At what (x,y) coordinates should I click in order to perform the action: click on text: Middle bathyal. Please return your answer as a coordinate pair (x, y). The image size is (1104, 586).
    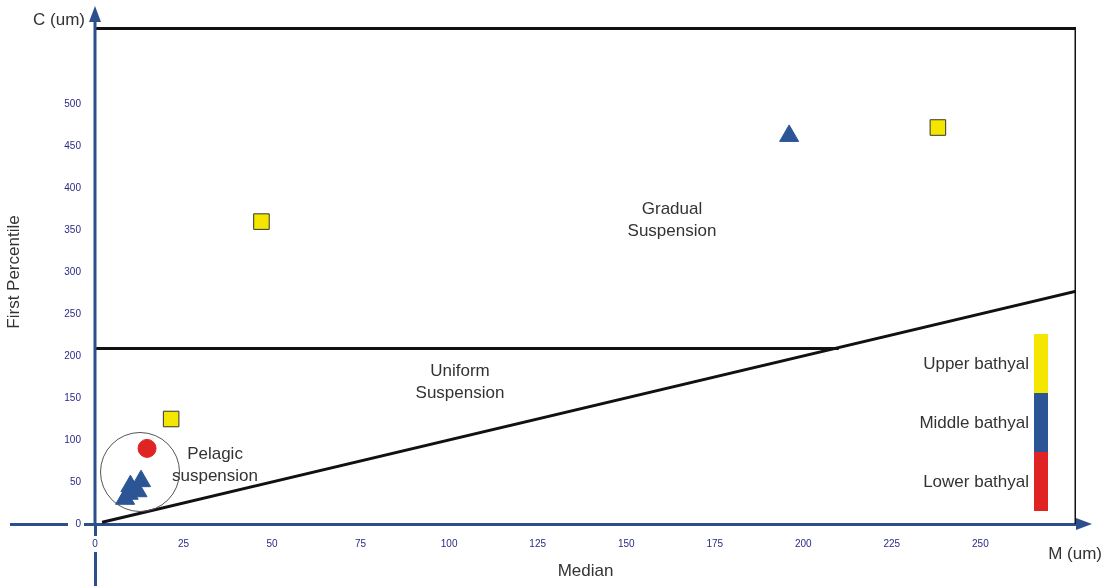
    Looking at the image, I should click on (974, 422).